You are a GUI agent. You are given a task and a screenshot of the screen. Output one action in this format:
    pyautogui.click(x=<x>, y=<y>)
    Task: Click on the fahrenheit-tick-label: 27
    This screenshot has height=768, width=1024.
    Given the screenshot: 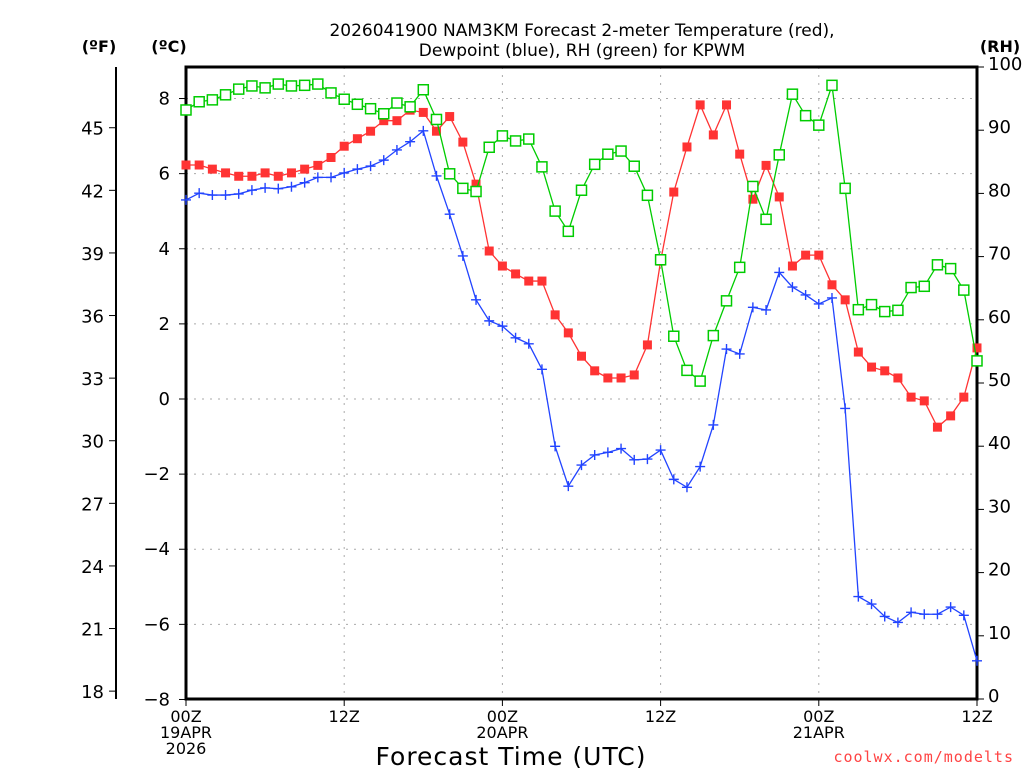 What is the action you would take?
    pyautogui.click(x=92, y=504)
    